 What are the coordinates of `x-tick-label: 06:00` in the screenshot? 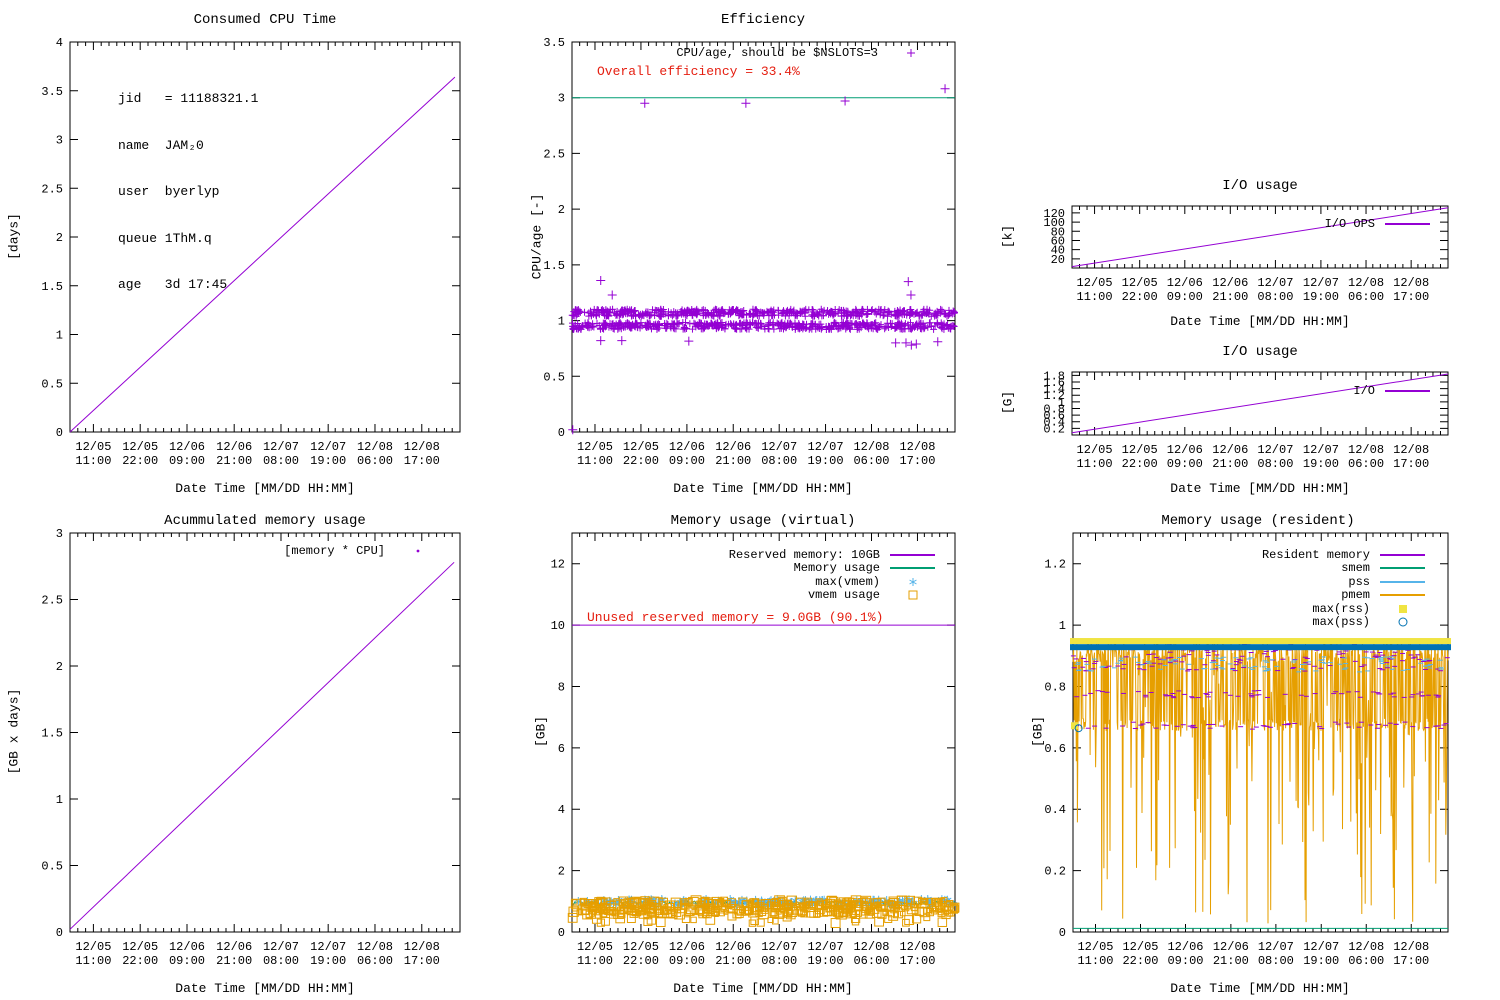 It's located at (871, 461).